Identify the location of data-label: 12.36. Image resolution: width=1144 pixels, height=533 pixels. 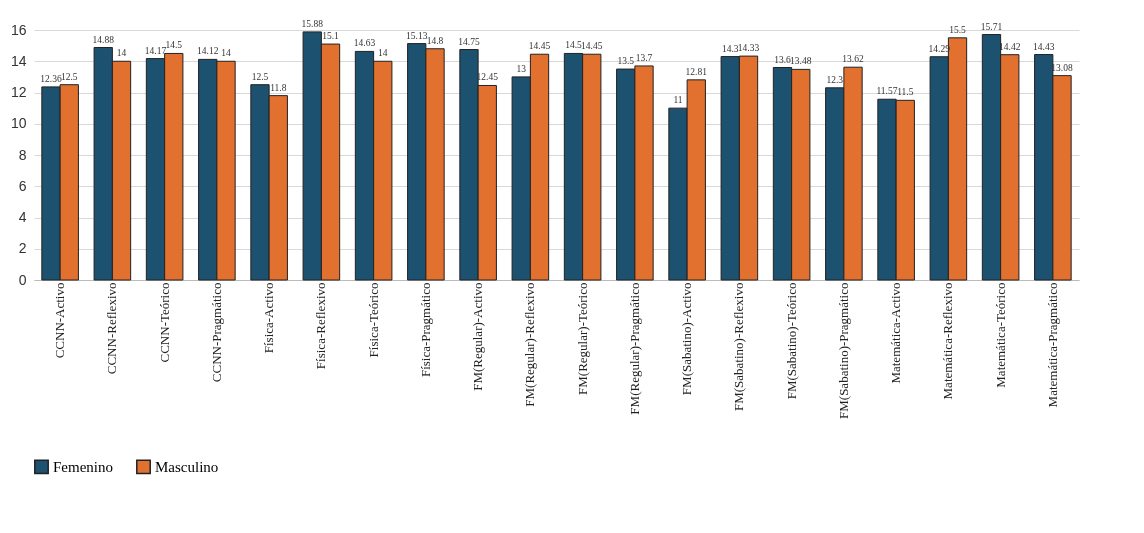
(51, 78).